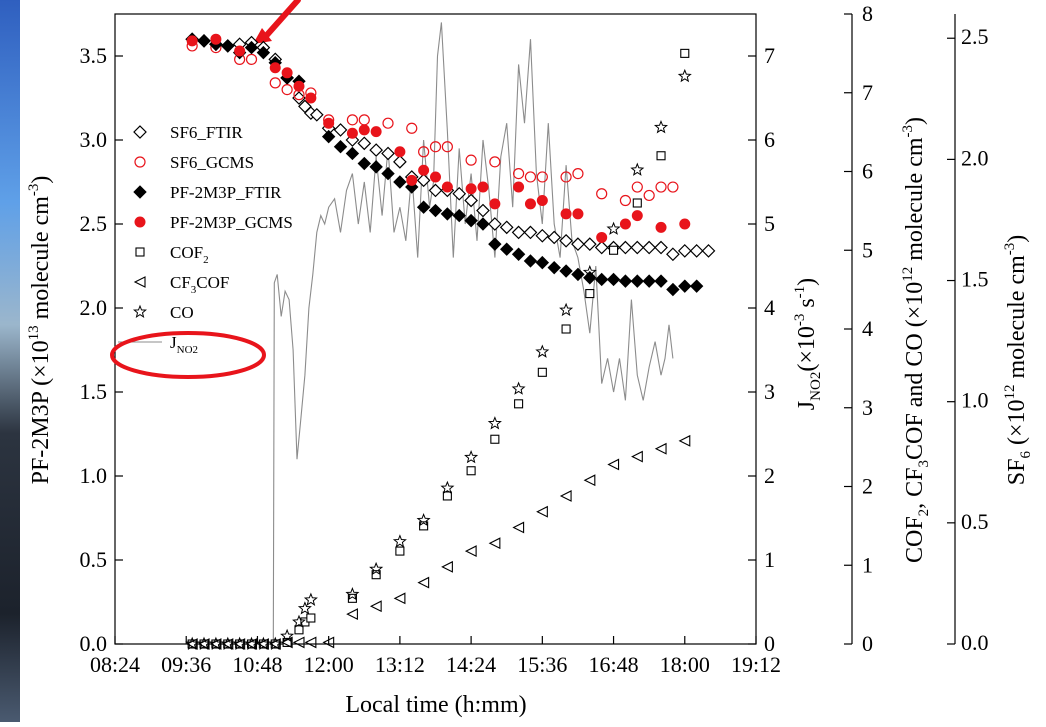  I want to click on left-tick-label: 0.0, so click(94, 643).